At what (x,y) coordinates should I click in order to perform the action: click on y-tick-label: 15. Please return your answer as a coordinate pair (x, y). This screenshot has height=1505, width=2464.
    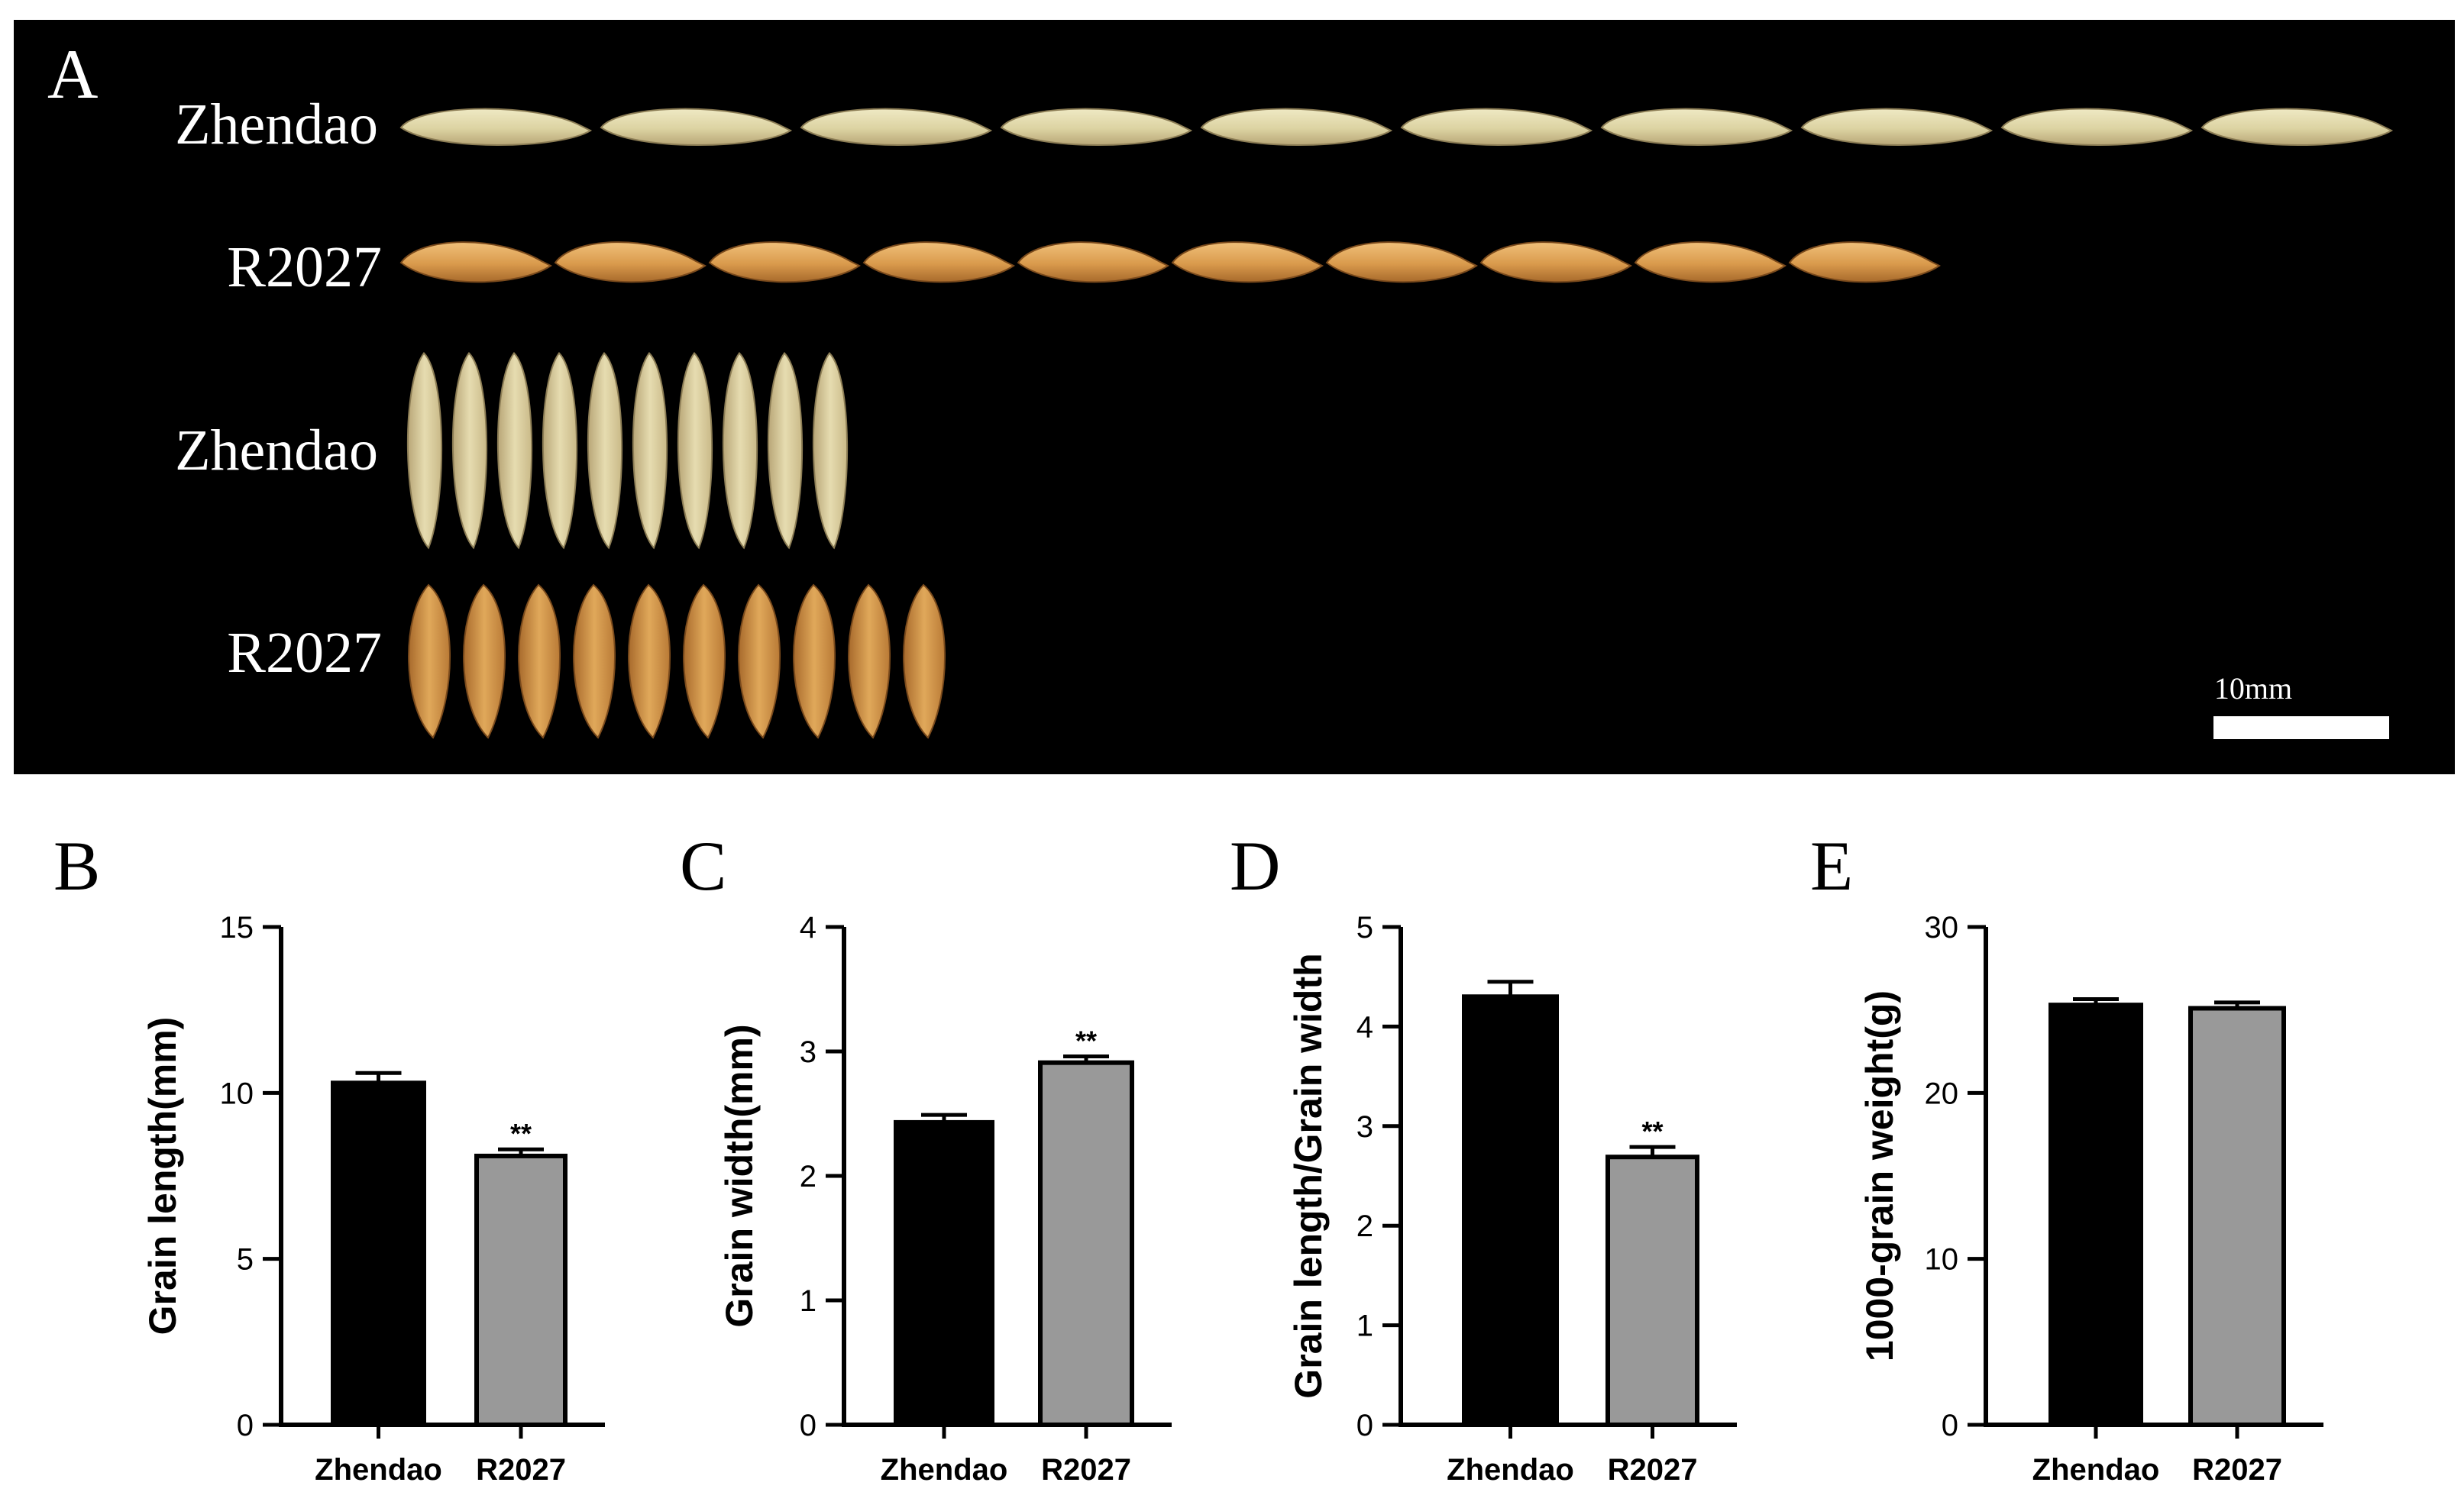
    Looking at the image, I should click on (237, 928).